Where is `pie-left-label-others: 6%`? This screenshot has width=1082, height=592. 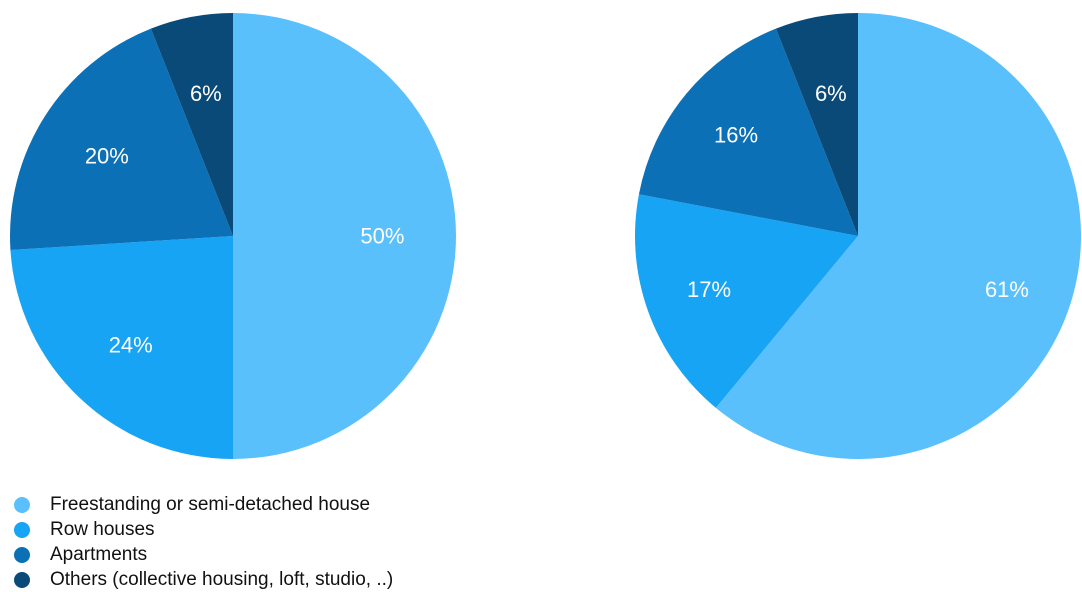 pie-left-label-others: 6% is located at coordinates (206, 93).